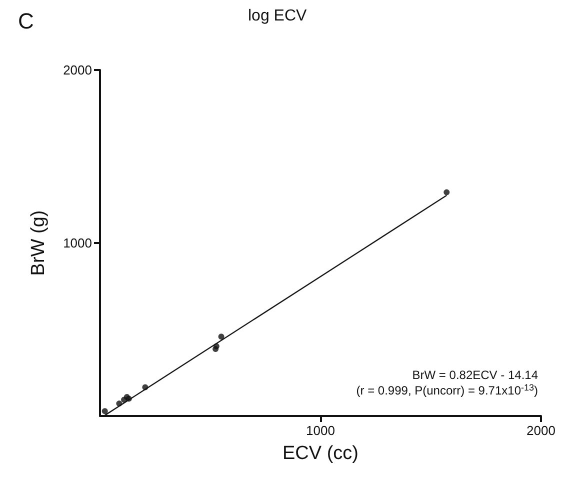  I want to click on x-axis-title: ECV (cc), so click(320, 453).